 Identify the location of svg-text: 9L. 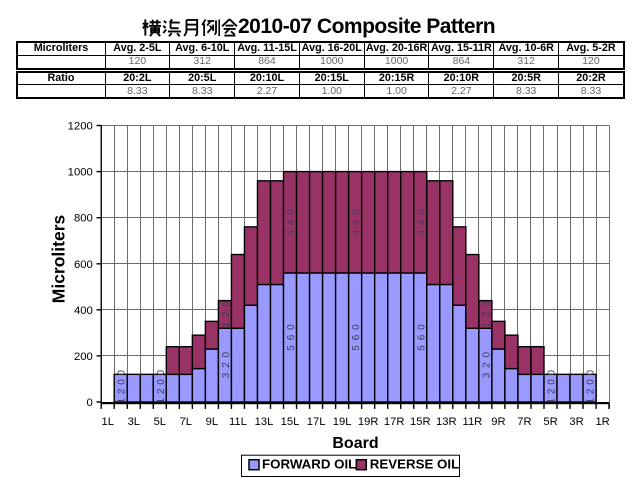
(212, 422).